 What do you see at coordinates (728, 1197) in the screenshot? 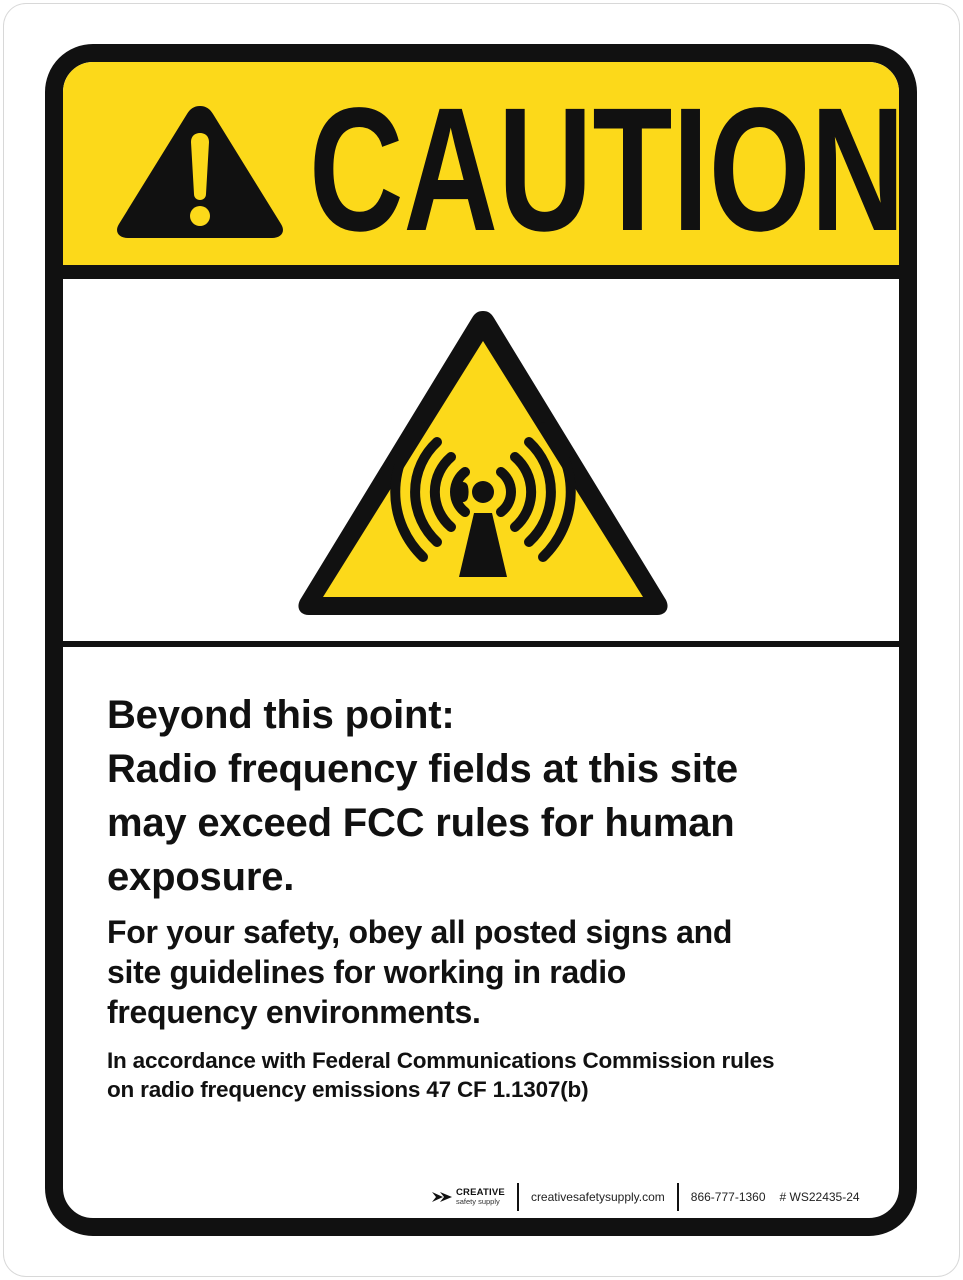
I see `footer-phone: 866-777-1360` at bounding box center [728, 1197].